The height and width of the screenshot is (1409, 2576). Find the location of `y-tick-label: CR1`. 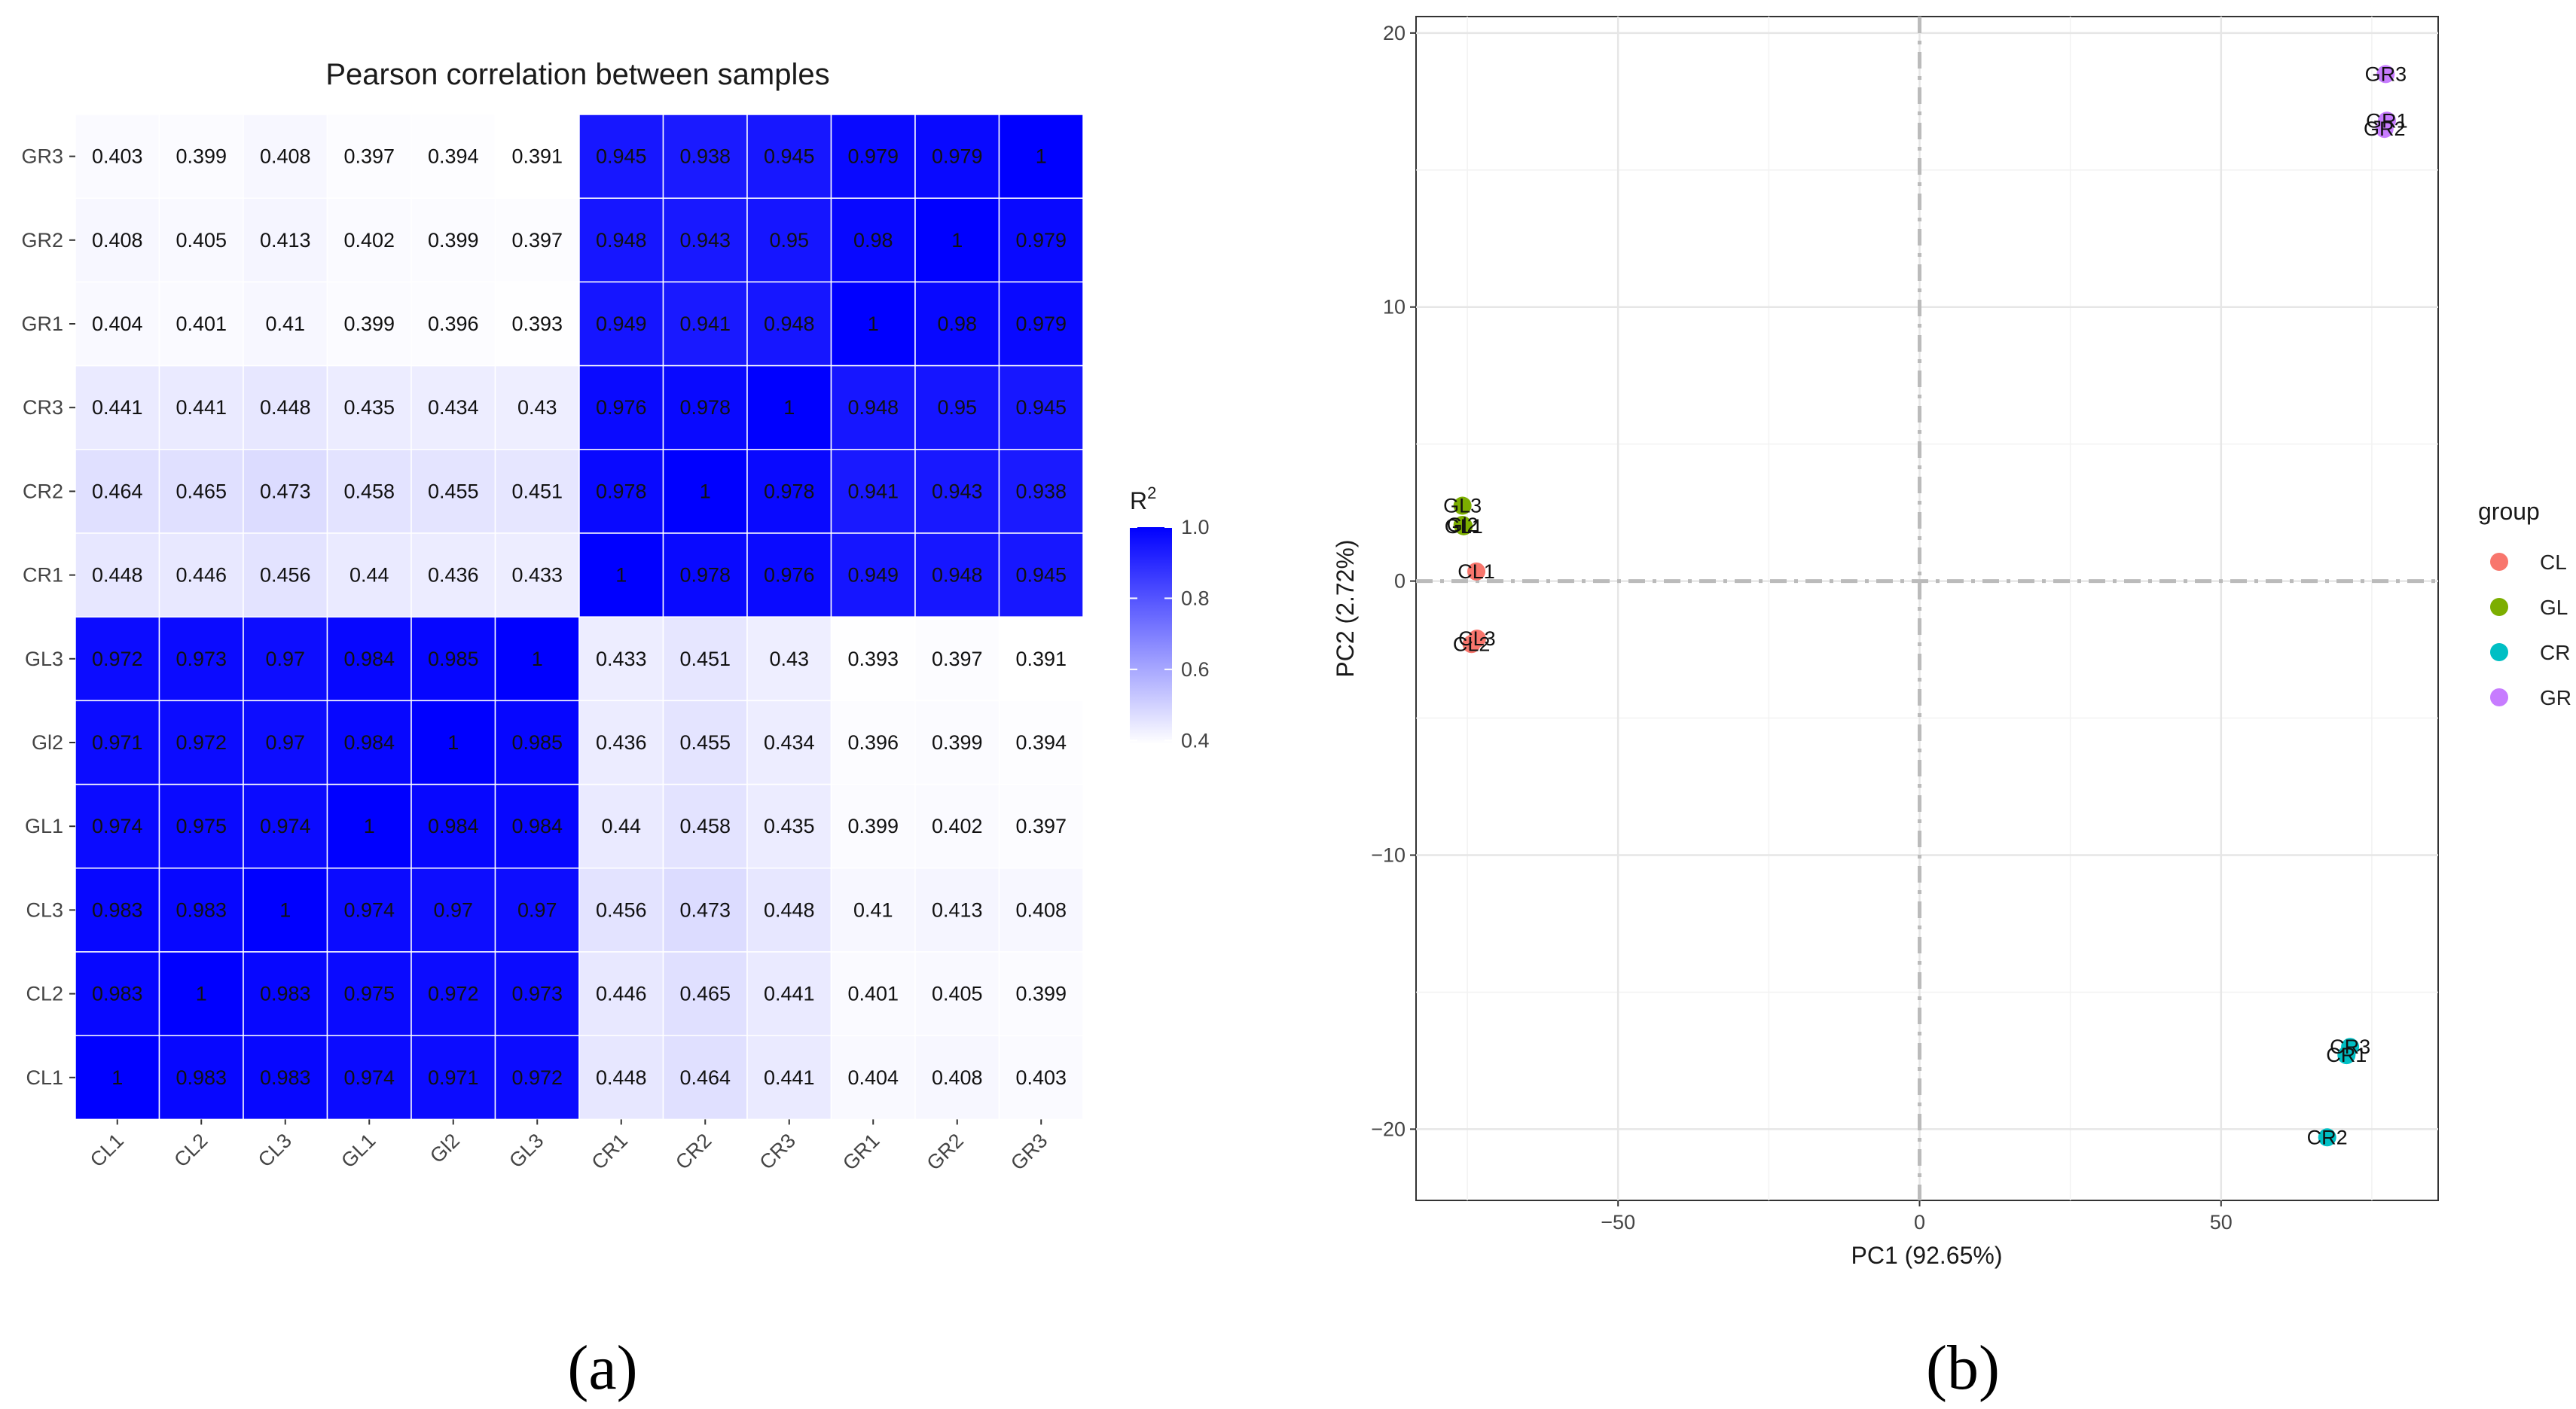

y-tick-label: CR1 is located at coordinates (43, 575).